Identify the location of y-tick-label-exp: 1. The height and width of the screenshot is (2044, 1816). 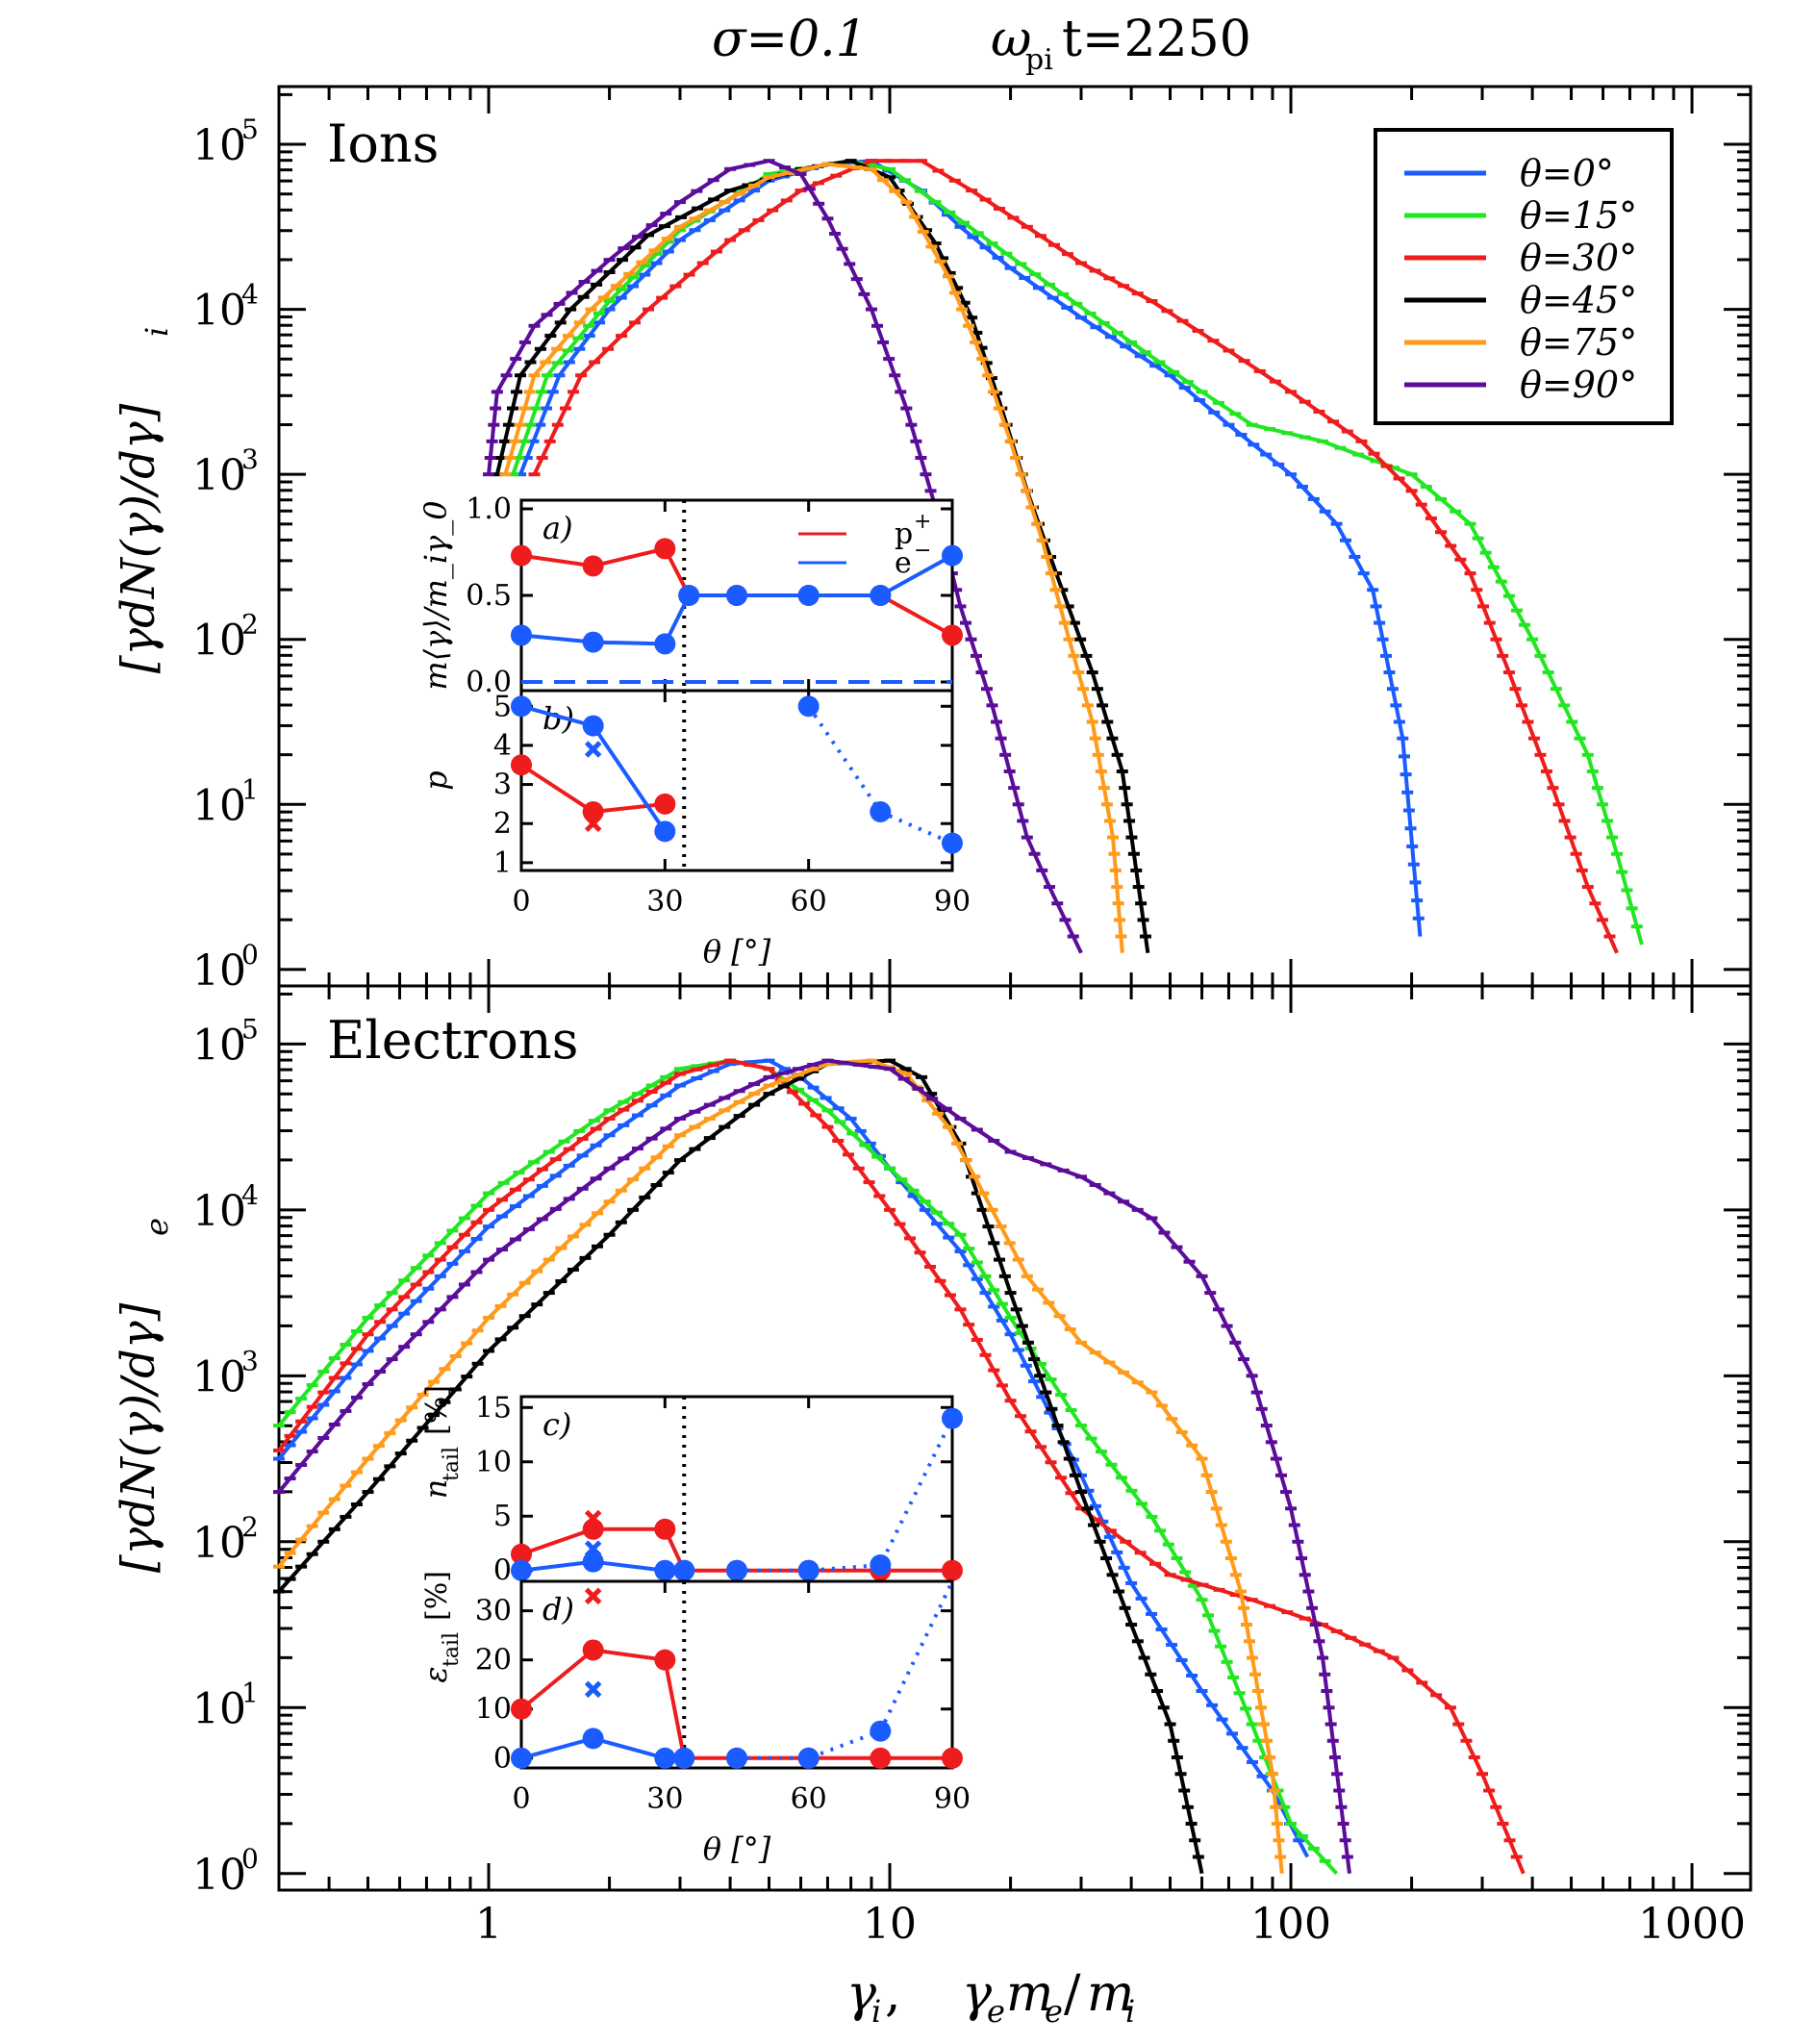
(250, 789).